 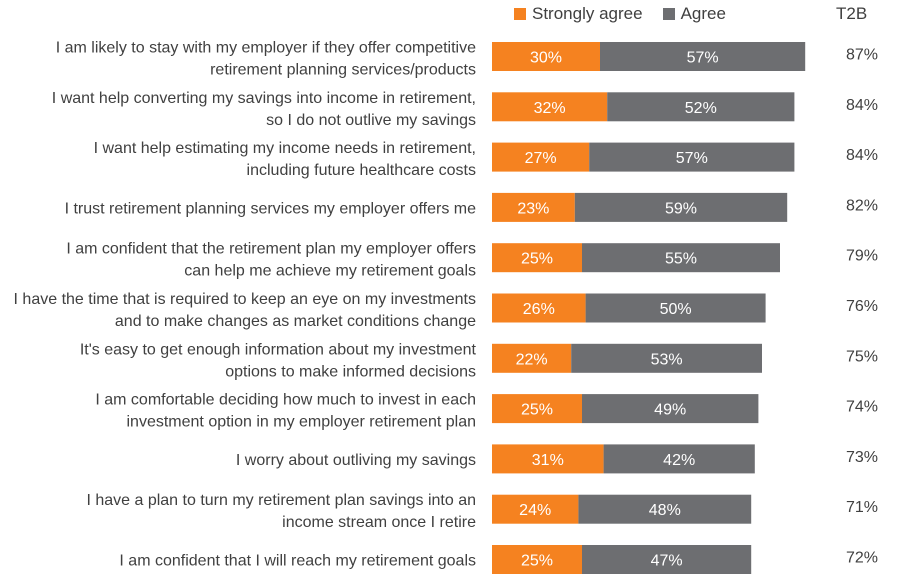 What do you see at coordinates (862, 256) in the screenshot?
I see `t2b-value: 79%` at bounding box center [862, 256].